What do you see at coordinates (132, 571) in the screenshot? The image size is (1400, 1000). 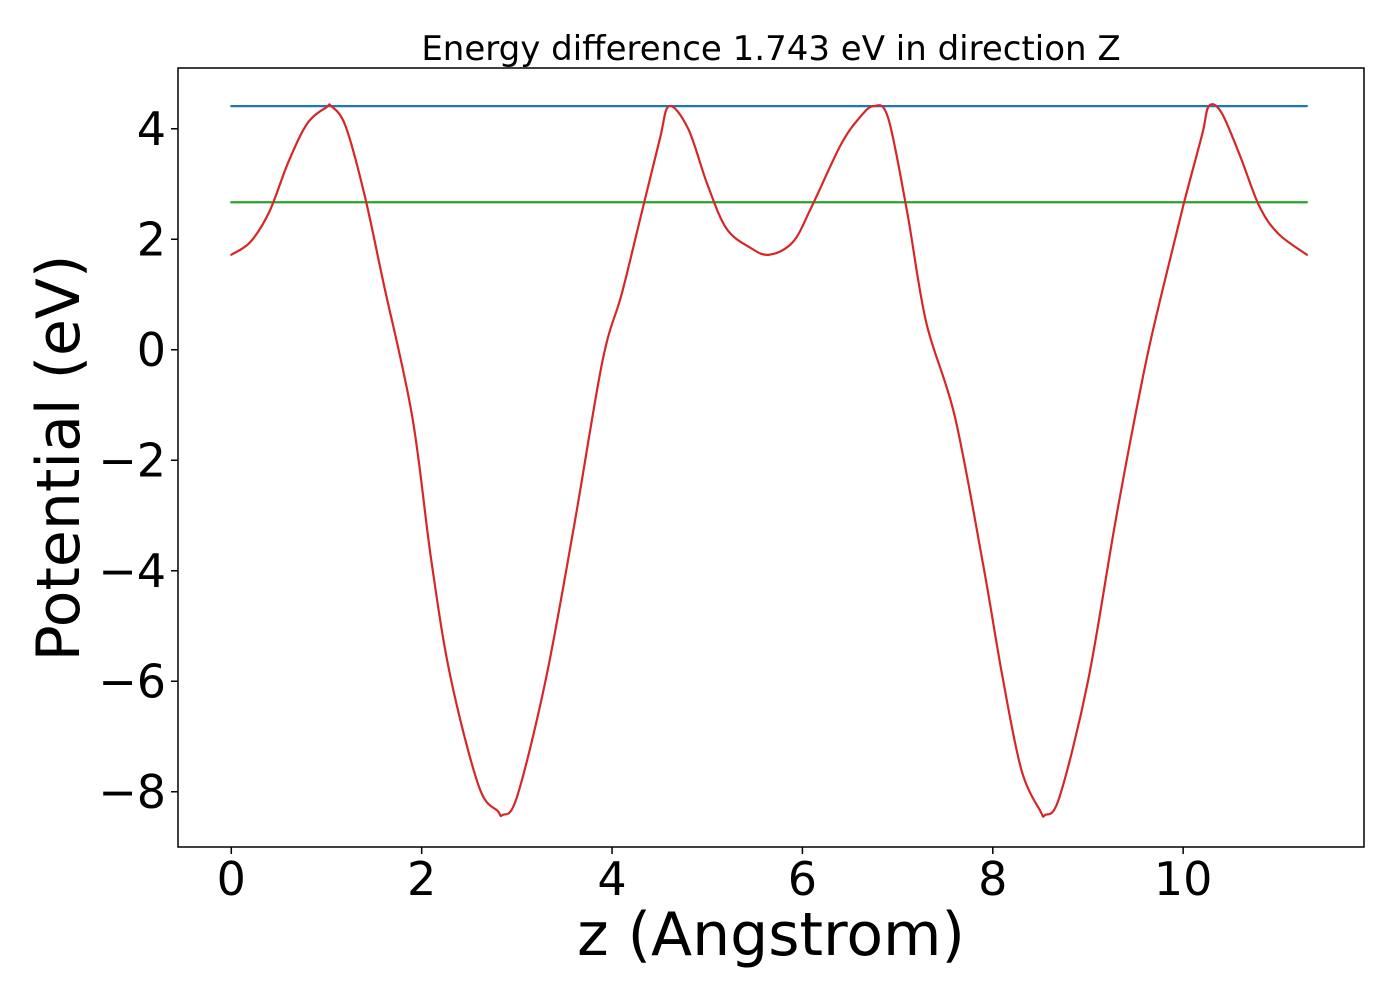 I see `y-tick-label: −4` at bounding box center [132, 571].